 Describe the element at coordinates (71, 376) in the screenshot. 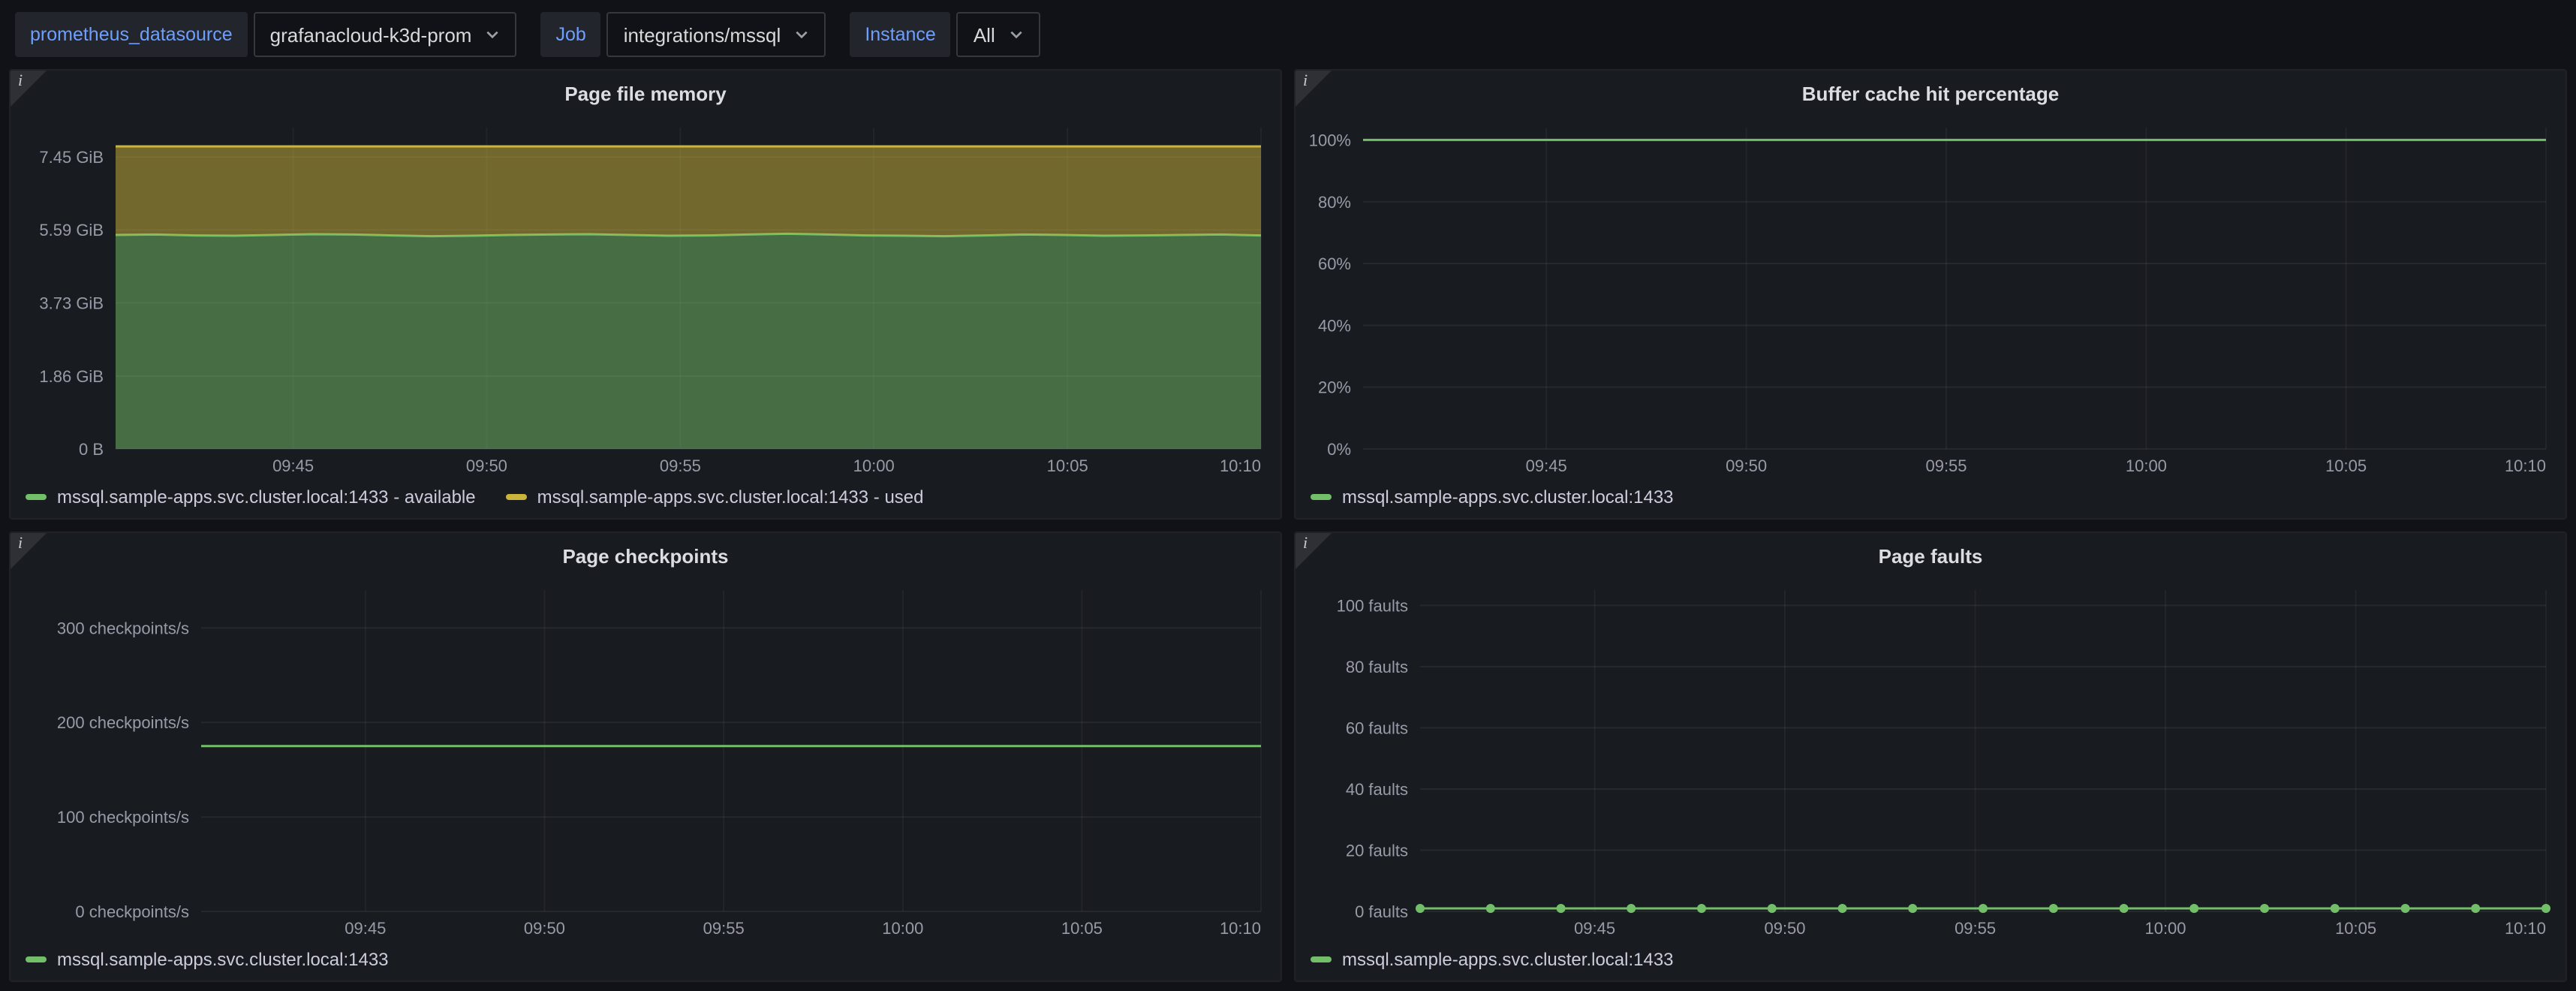

I see `svg-text: 1.86 GiB` at that location.